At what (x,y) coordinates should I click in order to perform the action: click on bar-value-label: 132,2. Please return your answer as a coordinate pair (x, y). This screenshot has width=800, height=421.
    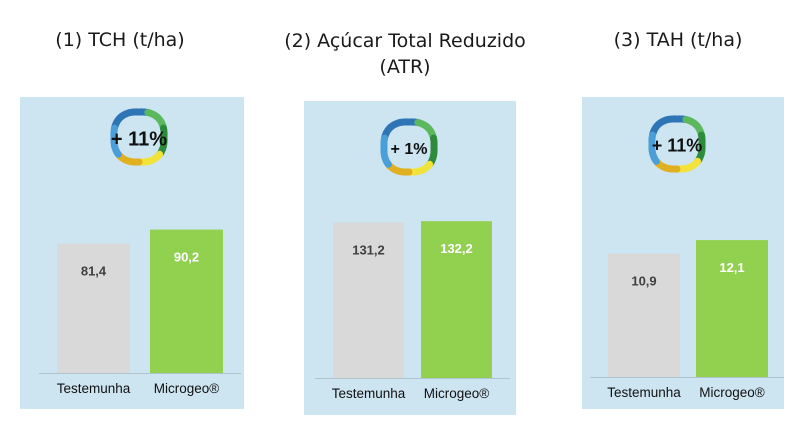
    Looking at the image, I should click on (456, 248).